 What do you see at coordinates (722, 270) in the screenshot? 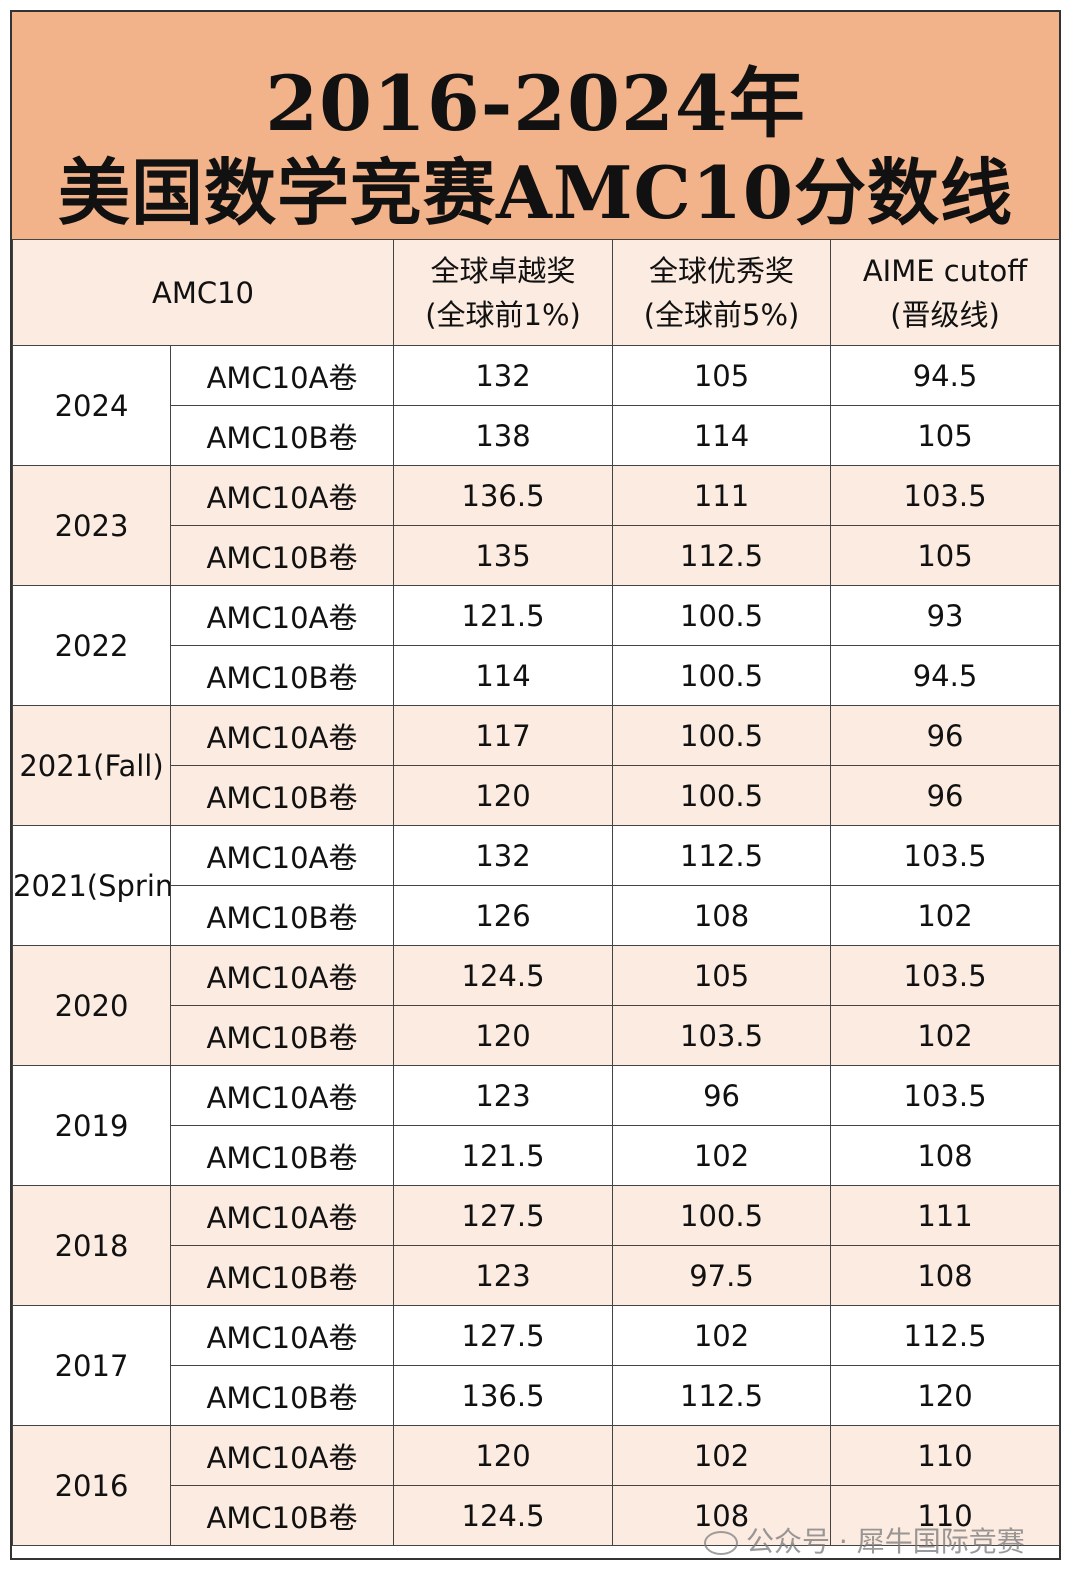
I see `header-honor-line1: 全球优秀奖` at bounding box center [722, 270].